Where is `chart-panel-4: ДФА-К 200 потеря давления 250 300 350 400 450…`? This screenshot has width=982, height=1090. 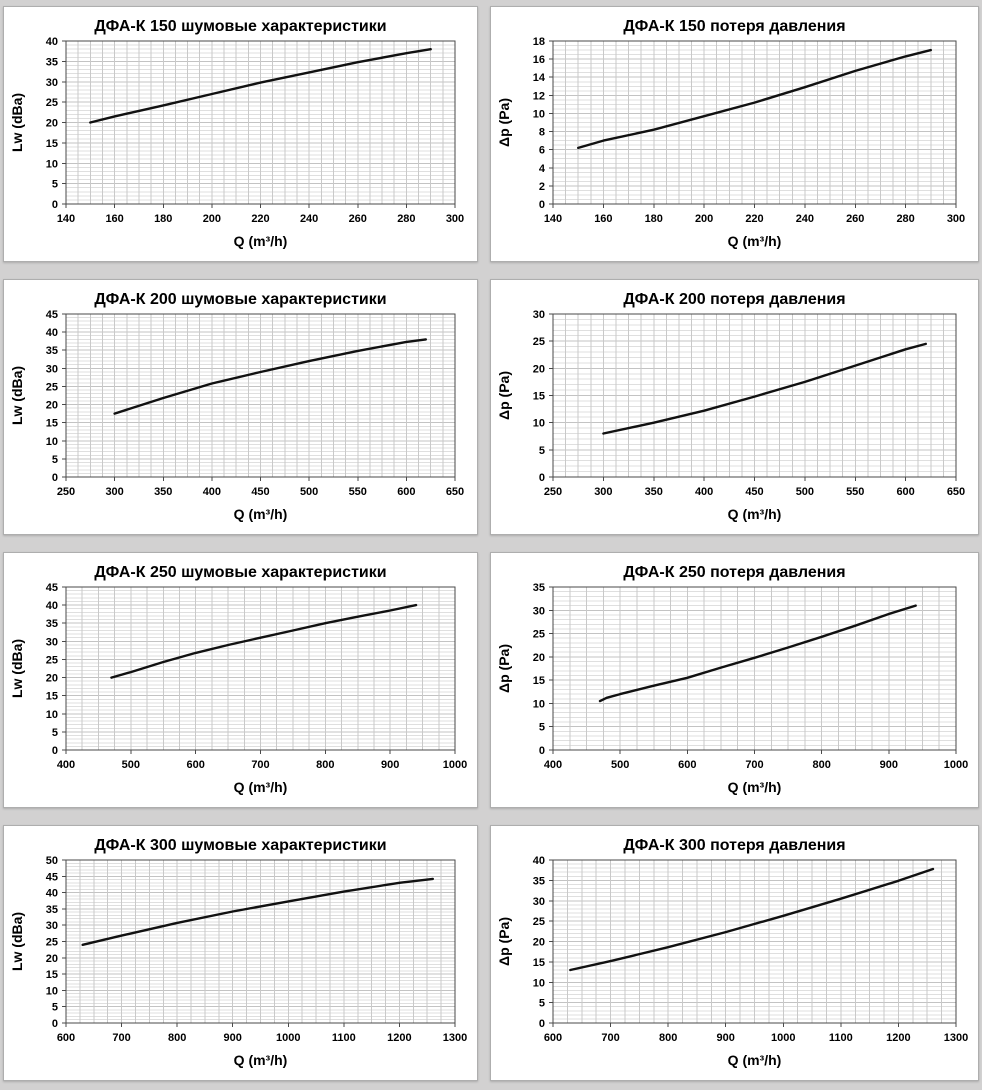 chart-panel-4: ДФА-К 200 потеря давления 250 300 350 400 450… is located at coordinates (734, 407).